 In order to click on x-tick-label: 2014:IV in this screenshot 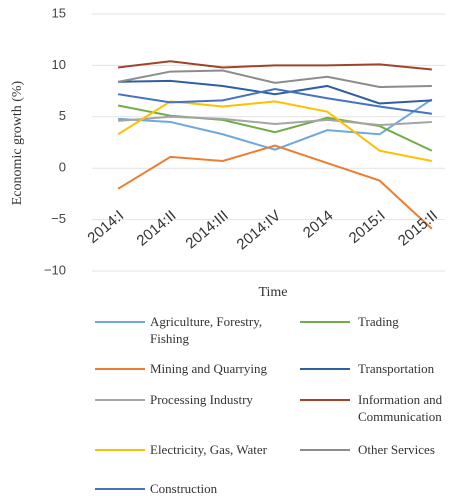, I will do `click(259, 230)`.